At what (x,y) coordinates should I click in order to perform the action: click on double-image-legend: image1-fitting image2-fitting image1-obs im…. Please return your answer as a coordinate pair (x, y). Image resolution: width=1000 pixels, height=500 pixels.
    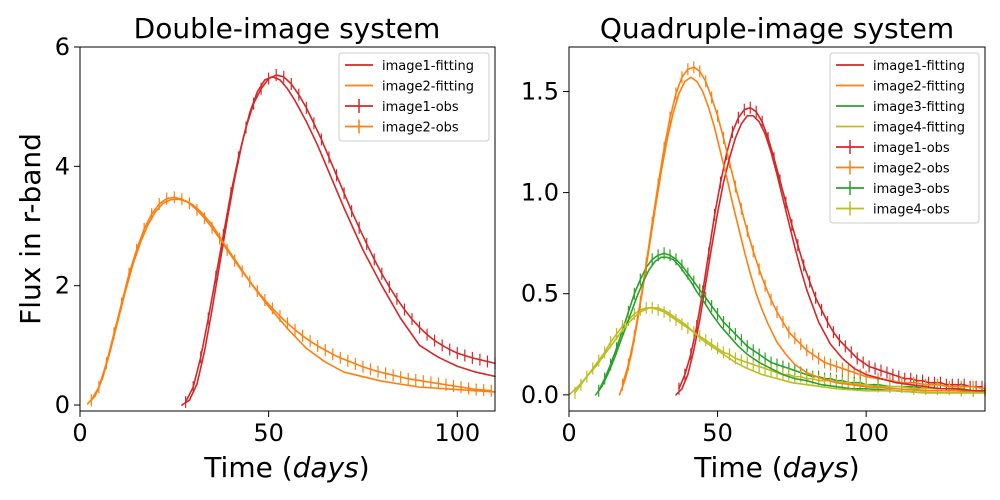
    Looking at the image, I should click on (414, 97).